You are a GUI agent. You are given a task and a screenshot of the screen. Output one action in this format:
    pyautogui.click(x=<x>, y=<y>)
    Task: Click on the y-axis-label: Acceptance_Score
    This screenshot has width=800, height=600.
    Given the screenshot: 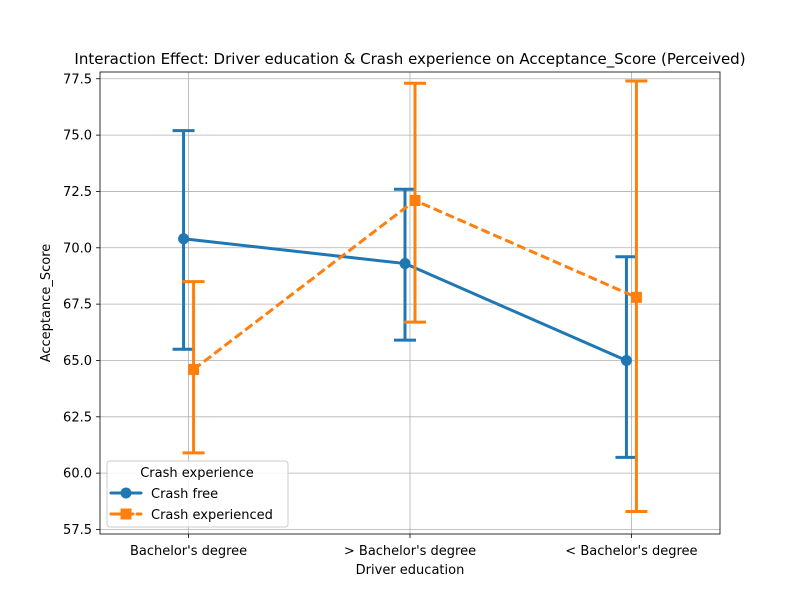 What is the action you would take?
    pyautogui.click(x=46, y=303)
    